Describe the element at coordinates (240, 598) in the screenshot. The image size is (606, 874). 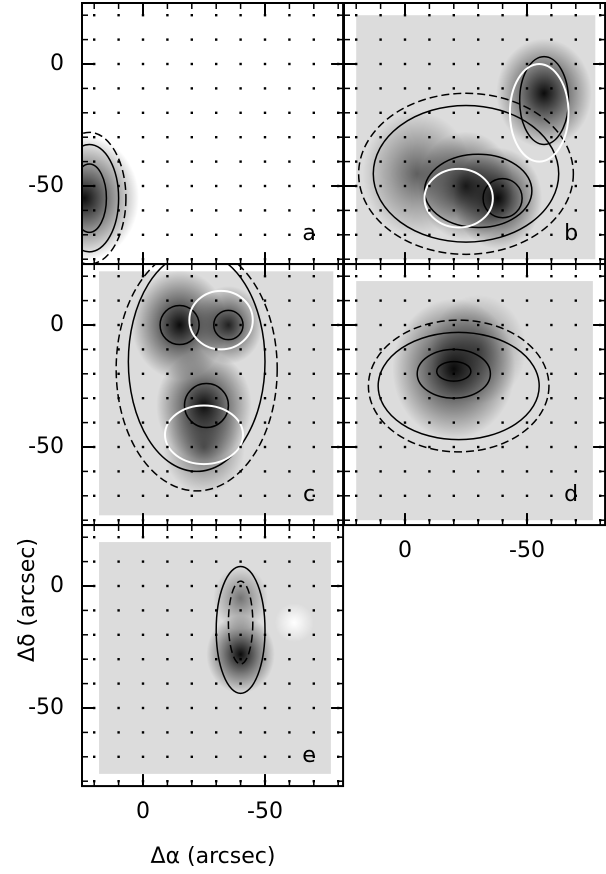
I see `emission` at that location.